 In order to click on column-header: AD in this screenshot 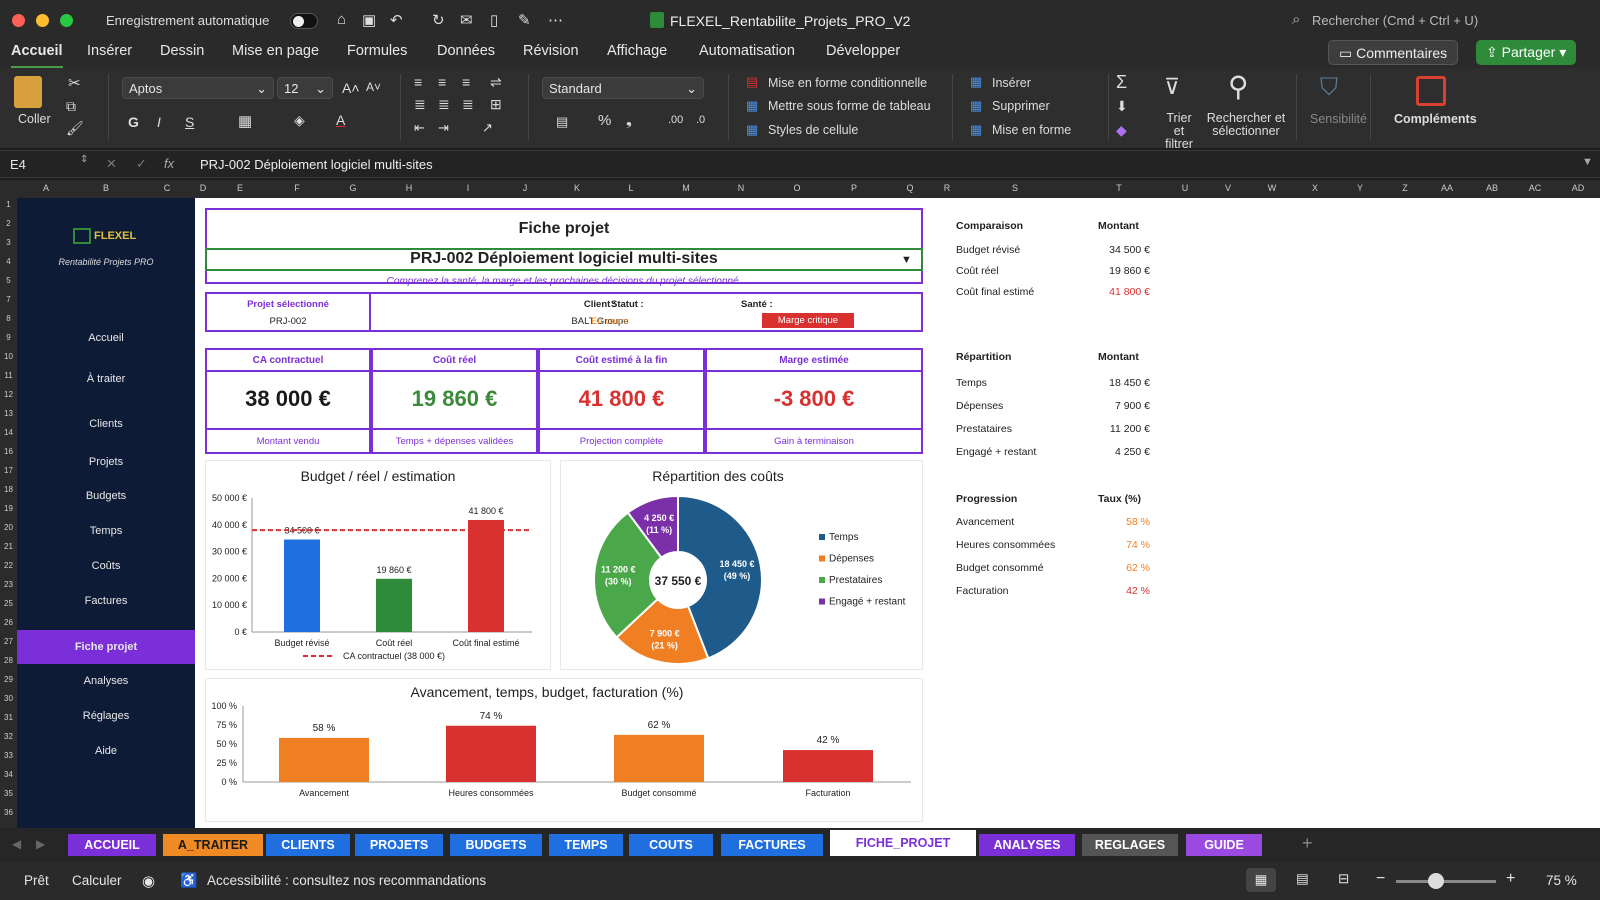, I will do `click(1578, 188)`.